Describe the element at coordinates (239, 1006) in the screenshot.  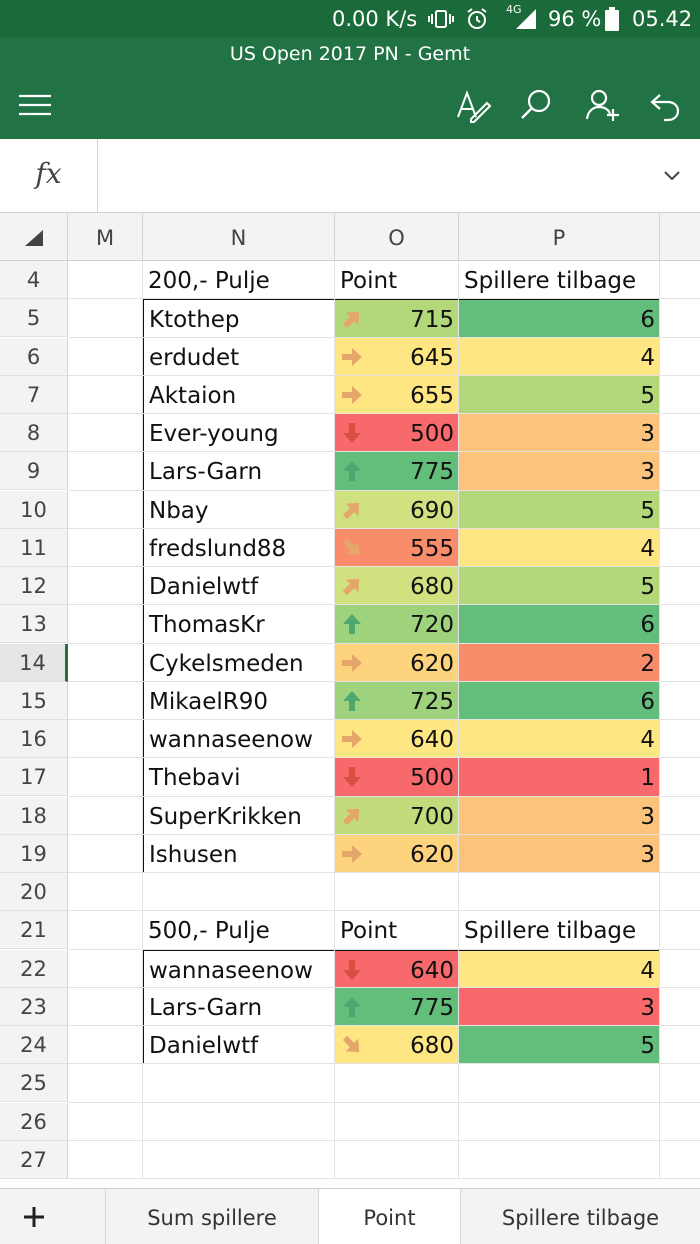
I see `table2-player-name: Lars-Garn` at that location.